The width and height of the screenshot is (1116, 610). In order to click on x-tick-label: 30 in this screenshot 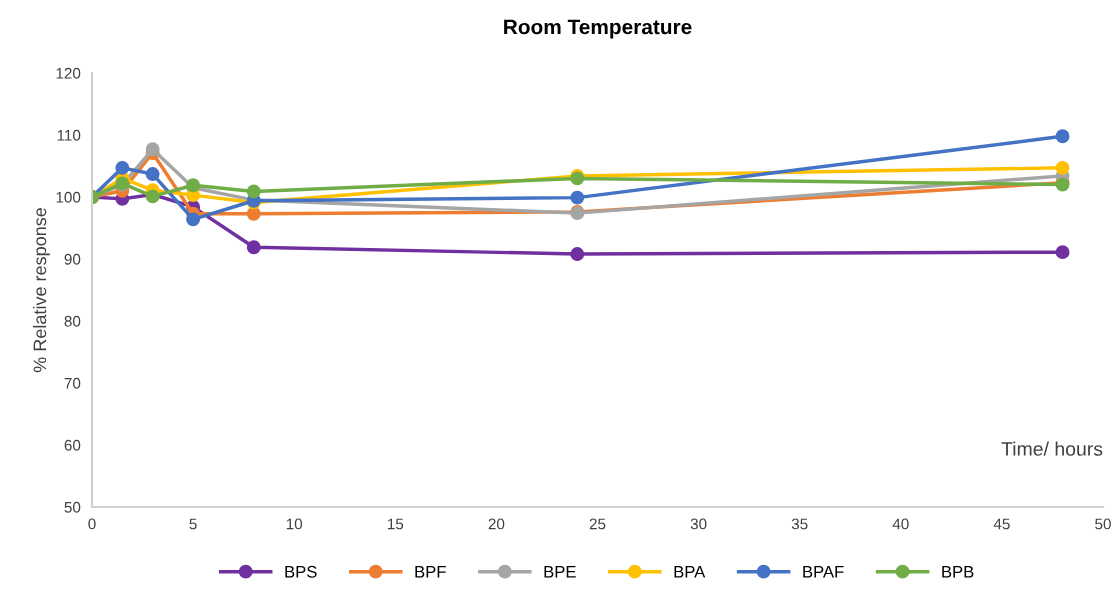, I will do `click(698, 524)`.